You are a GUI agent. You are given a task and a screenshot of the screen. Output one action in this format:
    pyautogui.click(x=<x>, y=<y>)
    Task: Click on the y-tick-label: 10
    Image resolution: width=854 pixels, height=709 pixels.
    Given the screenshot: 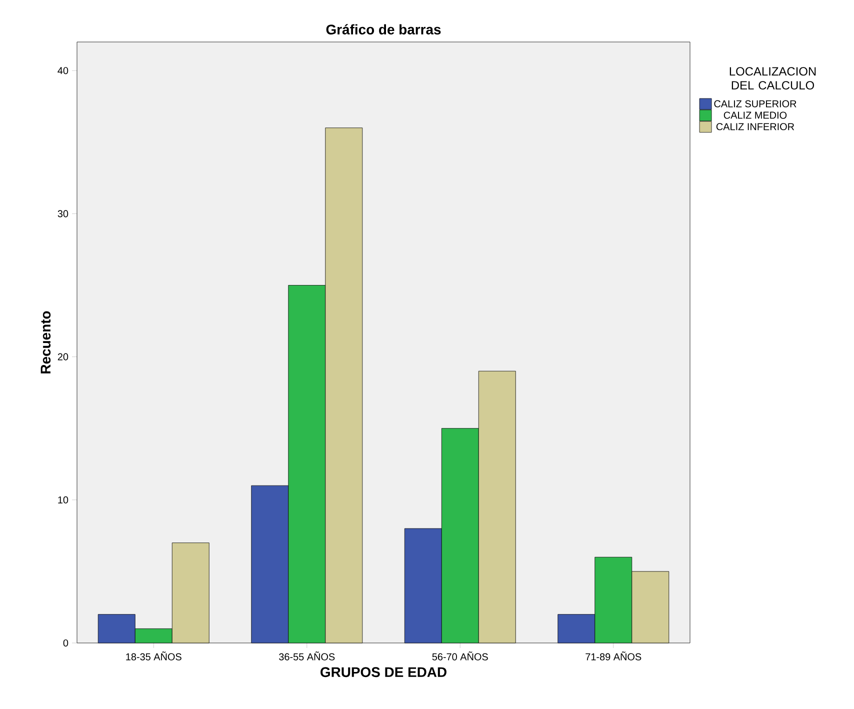 What is the action you would take?
    pyautogui.click(x=63, y=500)
    